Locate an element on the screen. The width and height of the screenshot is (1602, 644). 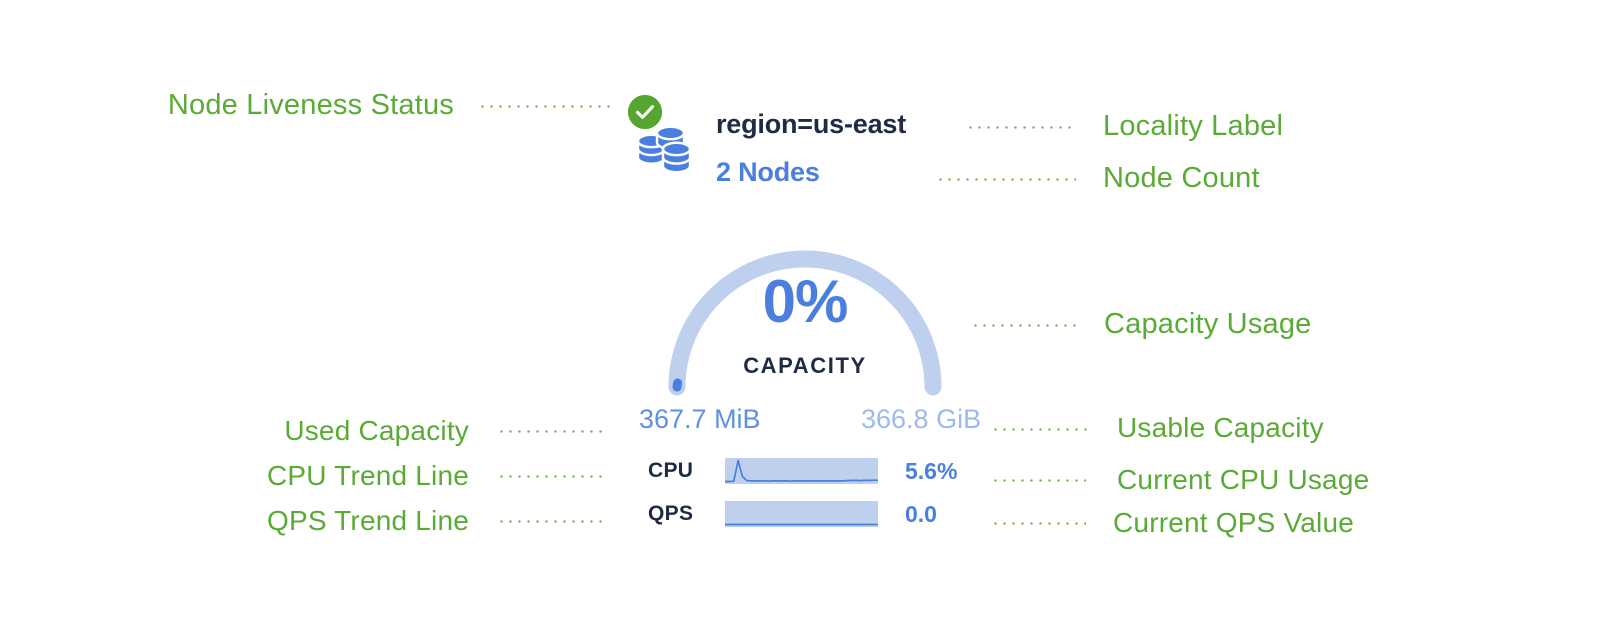
metric-label-qps: QPS is located at coordinates (671, 513).